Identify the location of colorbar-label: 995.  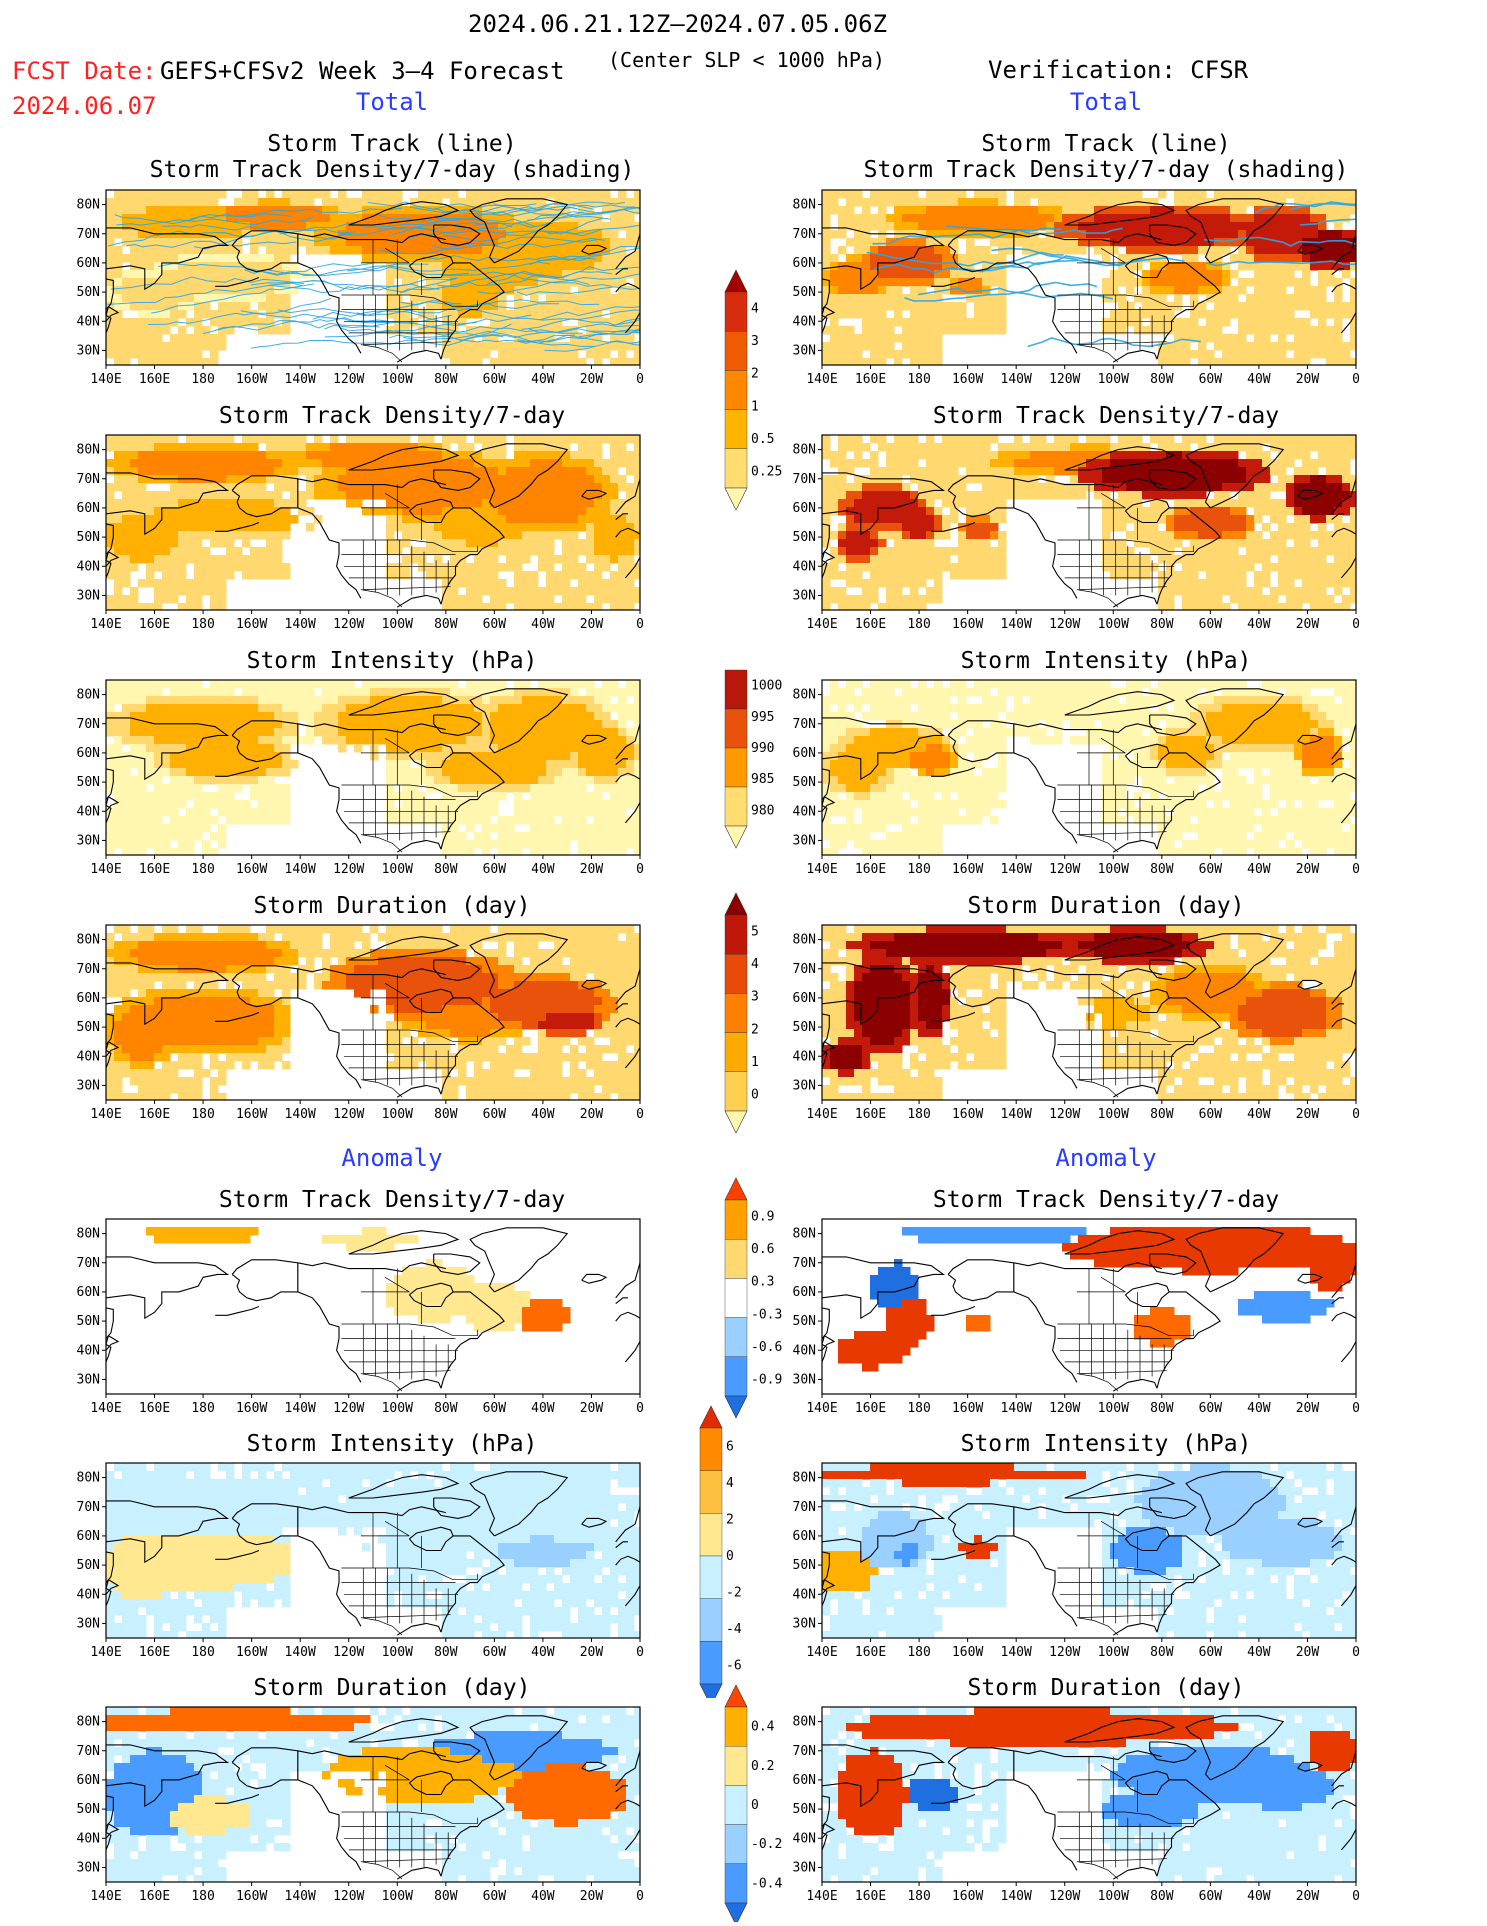
(762, 717).